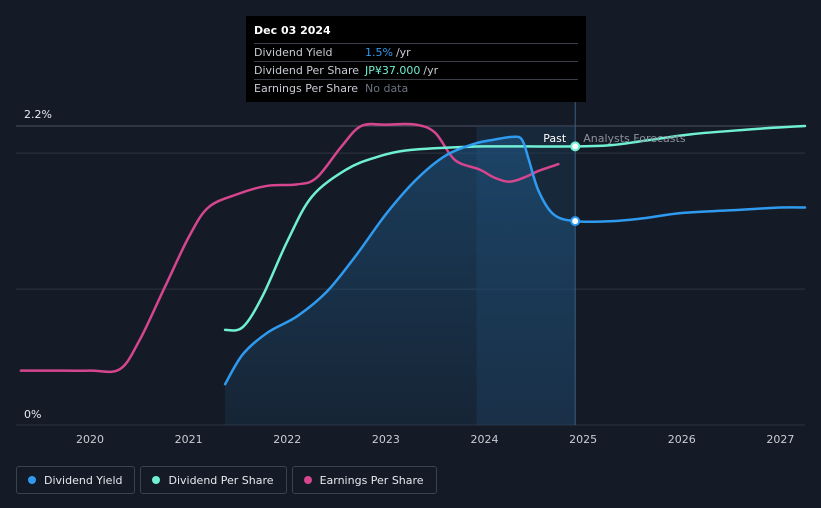  Describe the element at coordinates (83, 480) in the screenshot. I see `legend-label: Dividend Yield` at that location.